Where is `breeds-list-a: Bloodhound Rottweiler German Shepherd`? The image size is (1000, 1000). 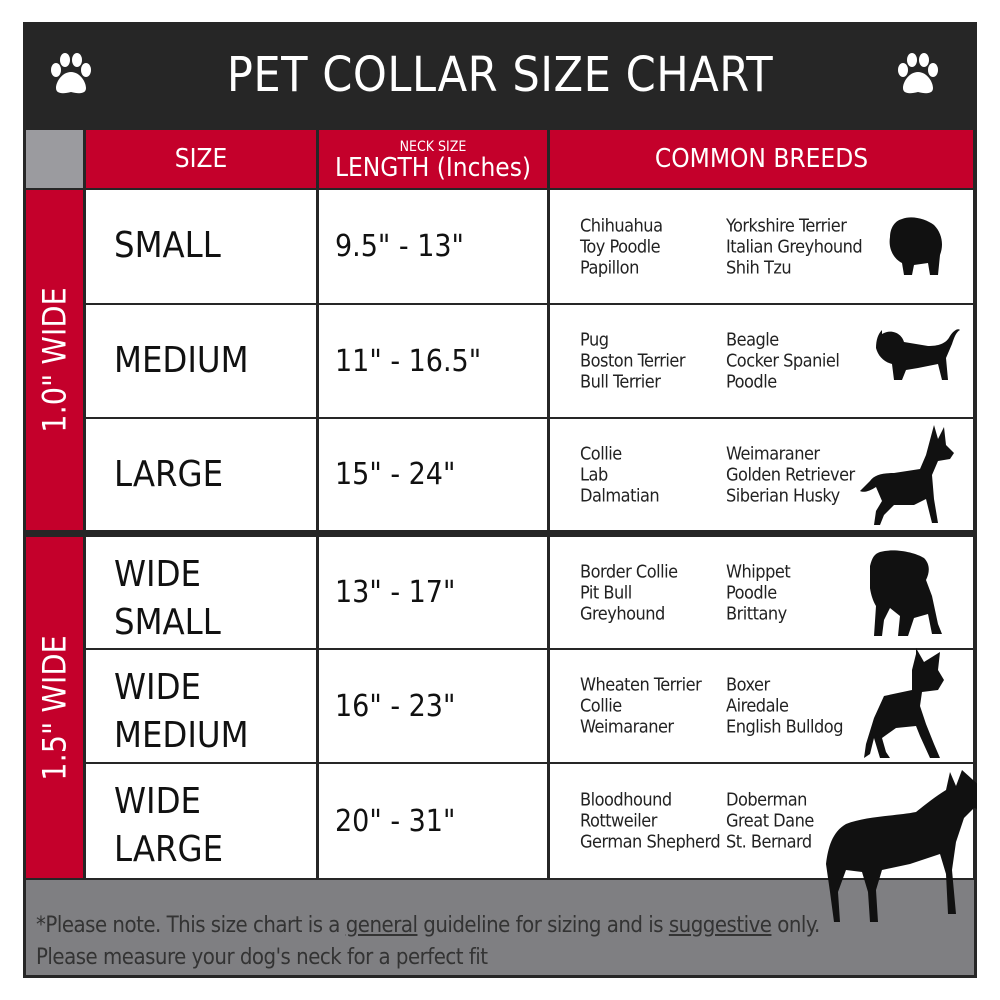 breeds-list-a: Bloodhound Rottweiler German Shepherd is located at coordinates (650, 821).